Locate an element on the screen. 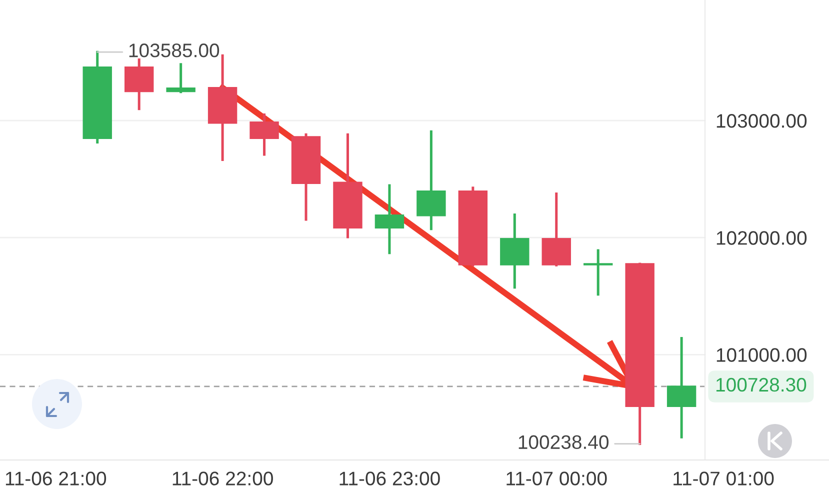 Image resolution: width=829 pixels, height=503 pixels. annotation: 103585.00 is located at coordinates (174, 51).